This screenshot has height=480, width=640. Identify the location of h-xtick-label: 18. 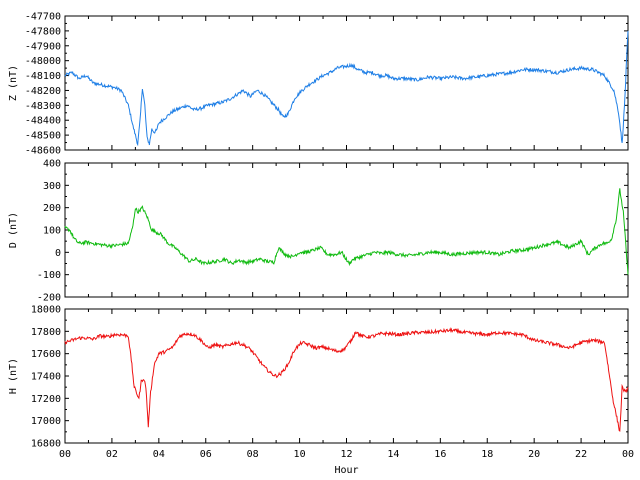
(487, 454).